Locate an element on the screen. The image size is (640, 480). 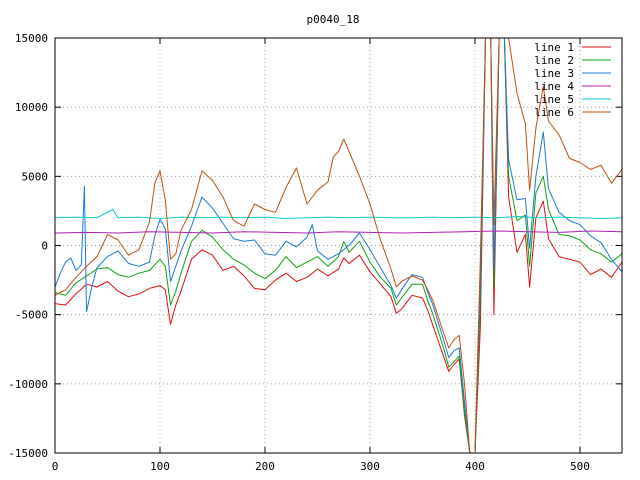
legend-label-3: line 3 is located at coordinates (554, 73).